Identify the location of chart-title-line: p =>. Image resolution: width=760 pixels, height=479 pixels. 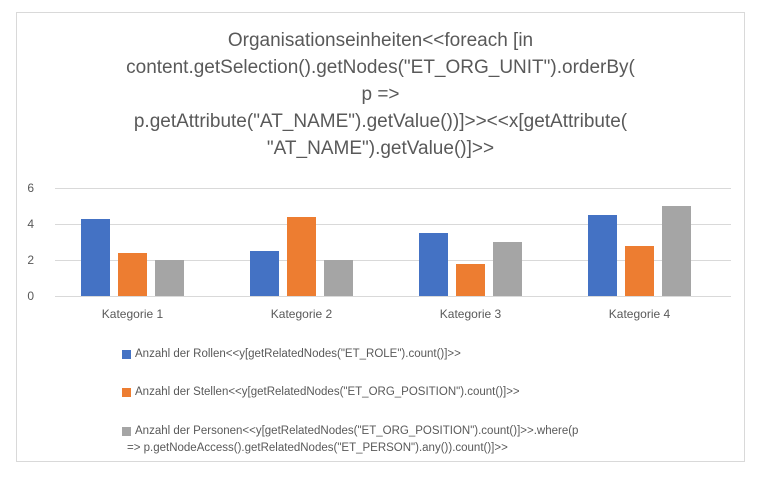
(380, 94).